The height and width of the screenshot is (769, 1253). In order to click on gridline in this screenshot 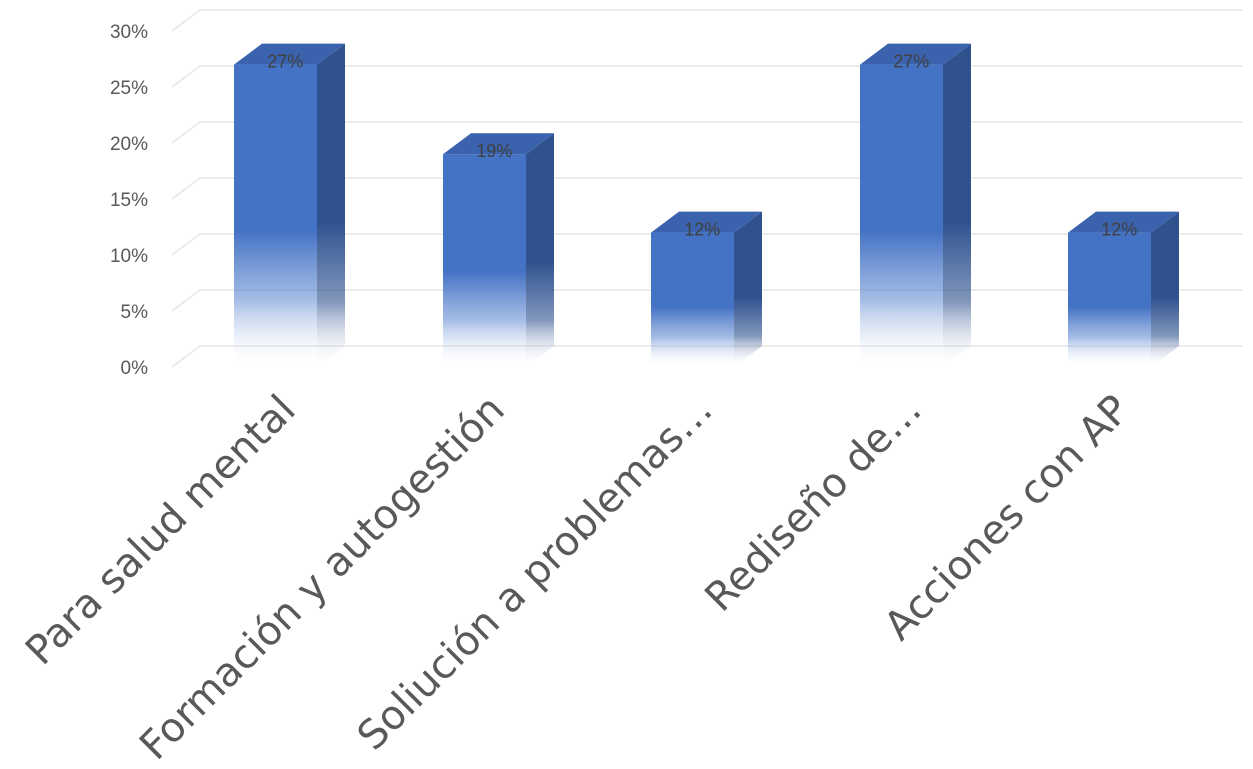, I will do `click(706, 20)`.